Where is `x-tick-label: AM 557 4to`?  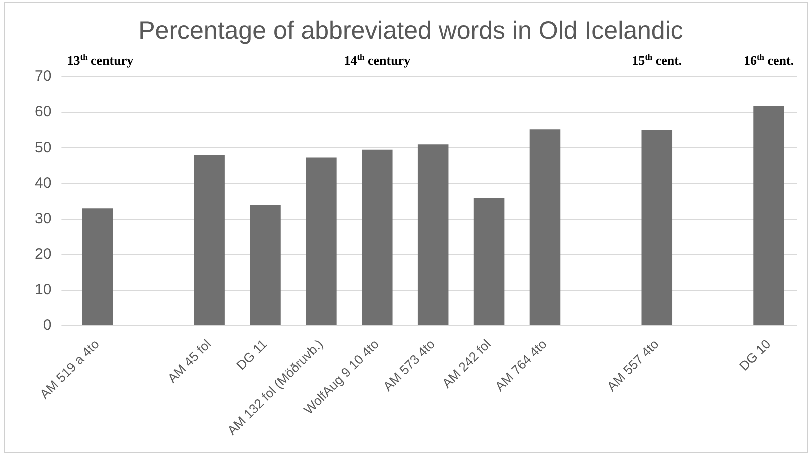
x-tick-label: AM 557 4to is located at coordinates (633, 365).